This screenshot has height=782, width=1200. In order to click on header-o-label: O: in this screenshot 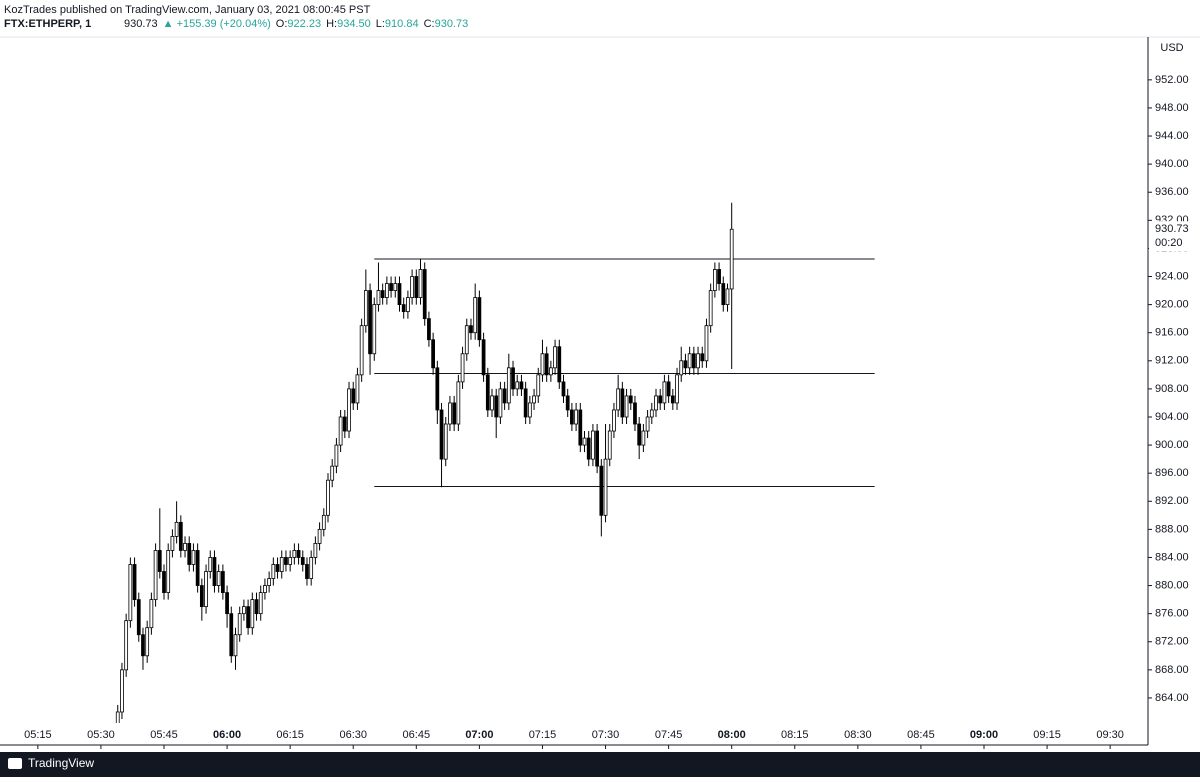, I will do `click(282, 24)`.